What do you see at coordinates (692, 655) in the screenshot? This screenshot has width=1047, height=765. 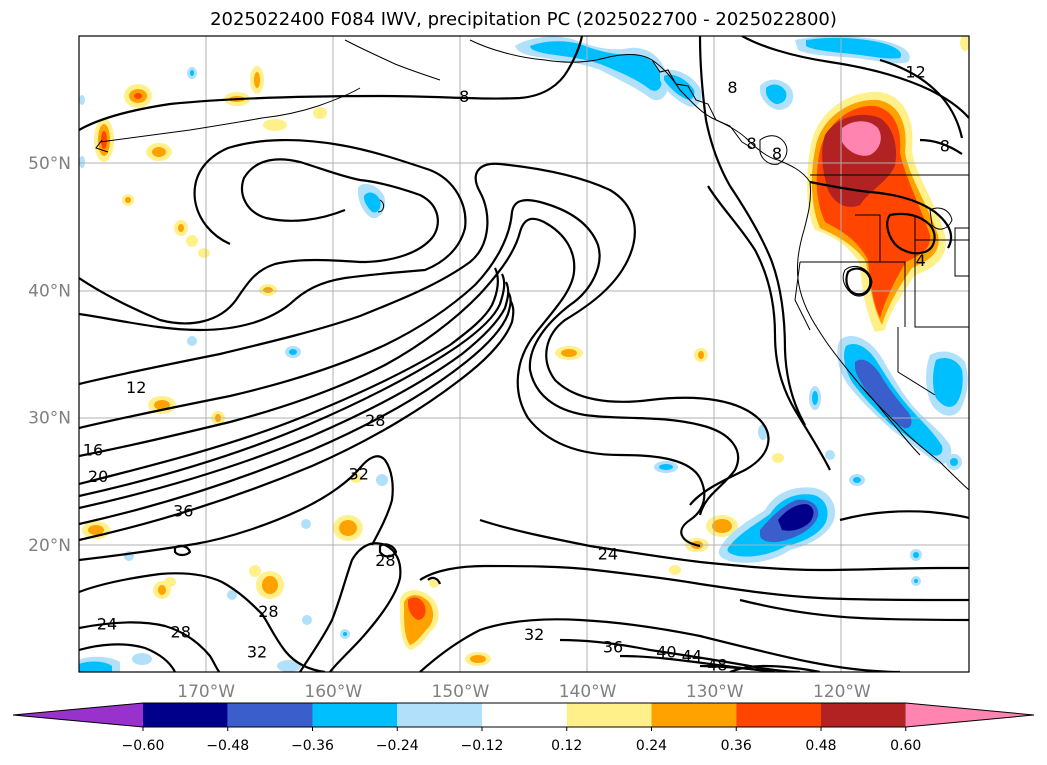 I see `contour-label: 44` at bounding box center [692, 655].